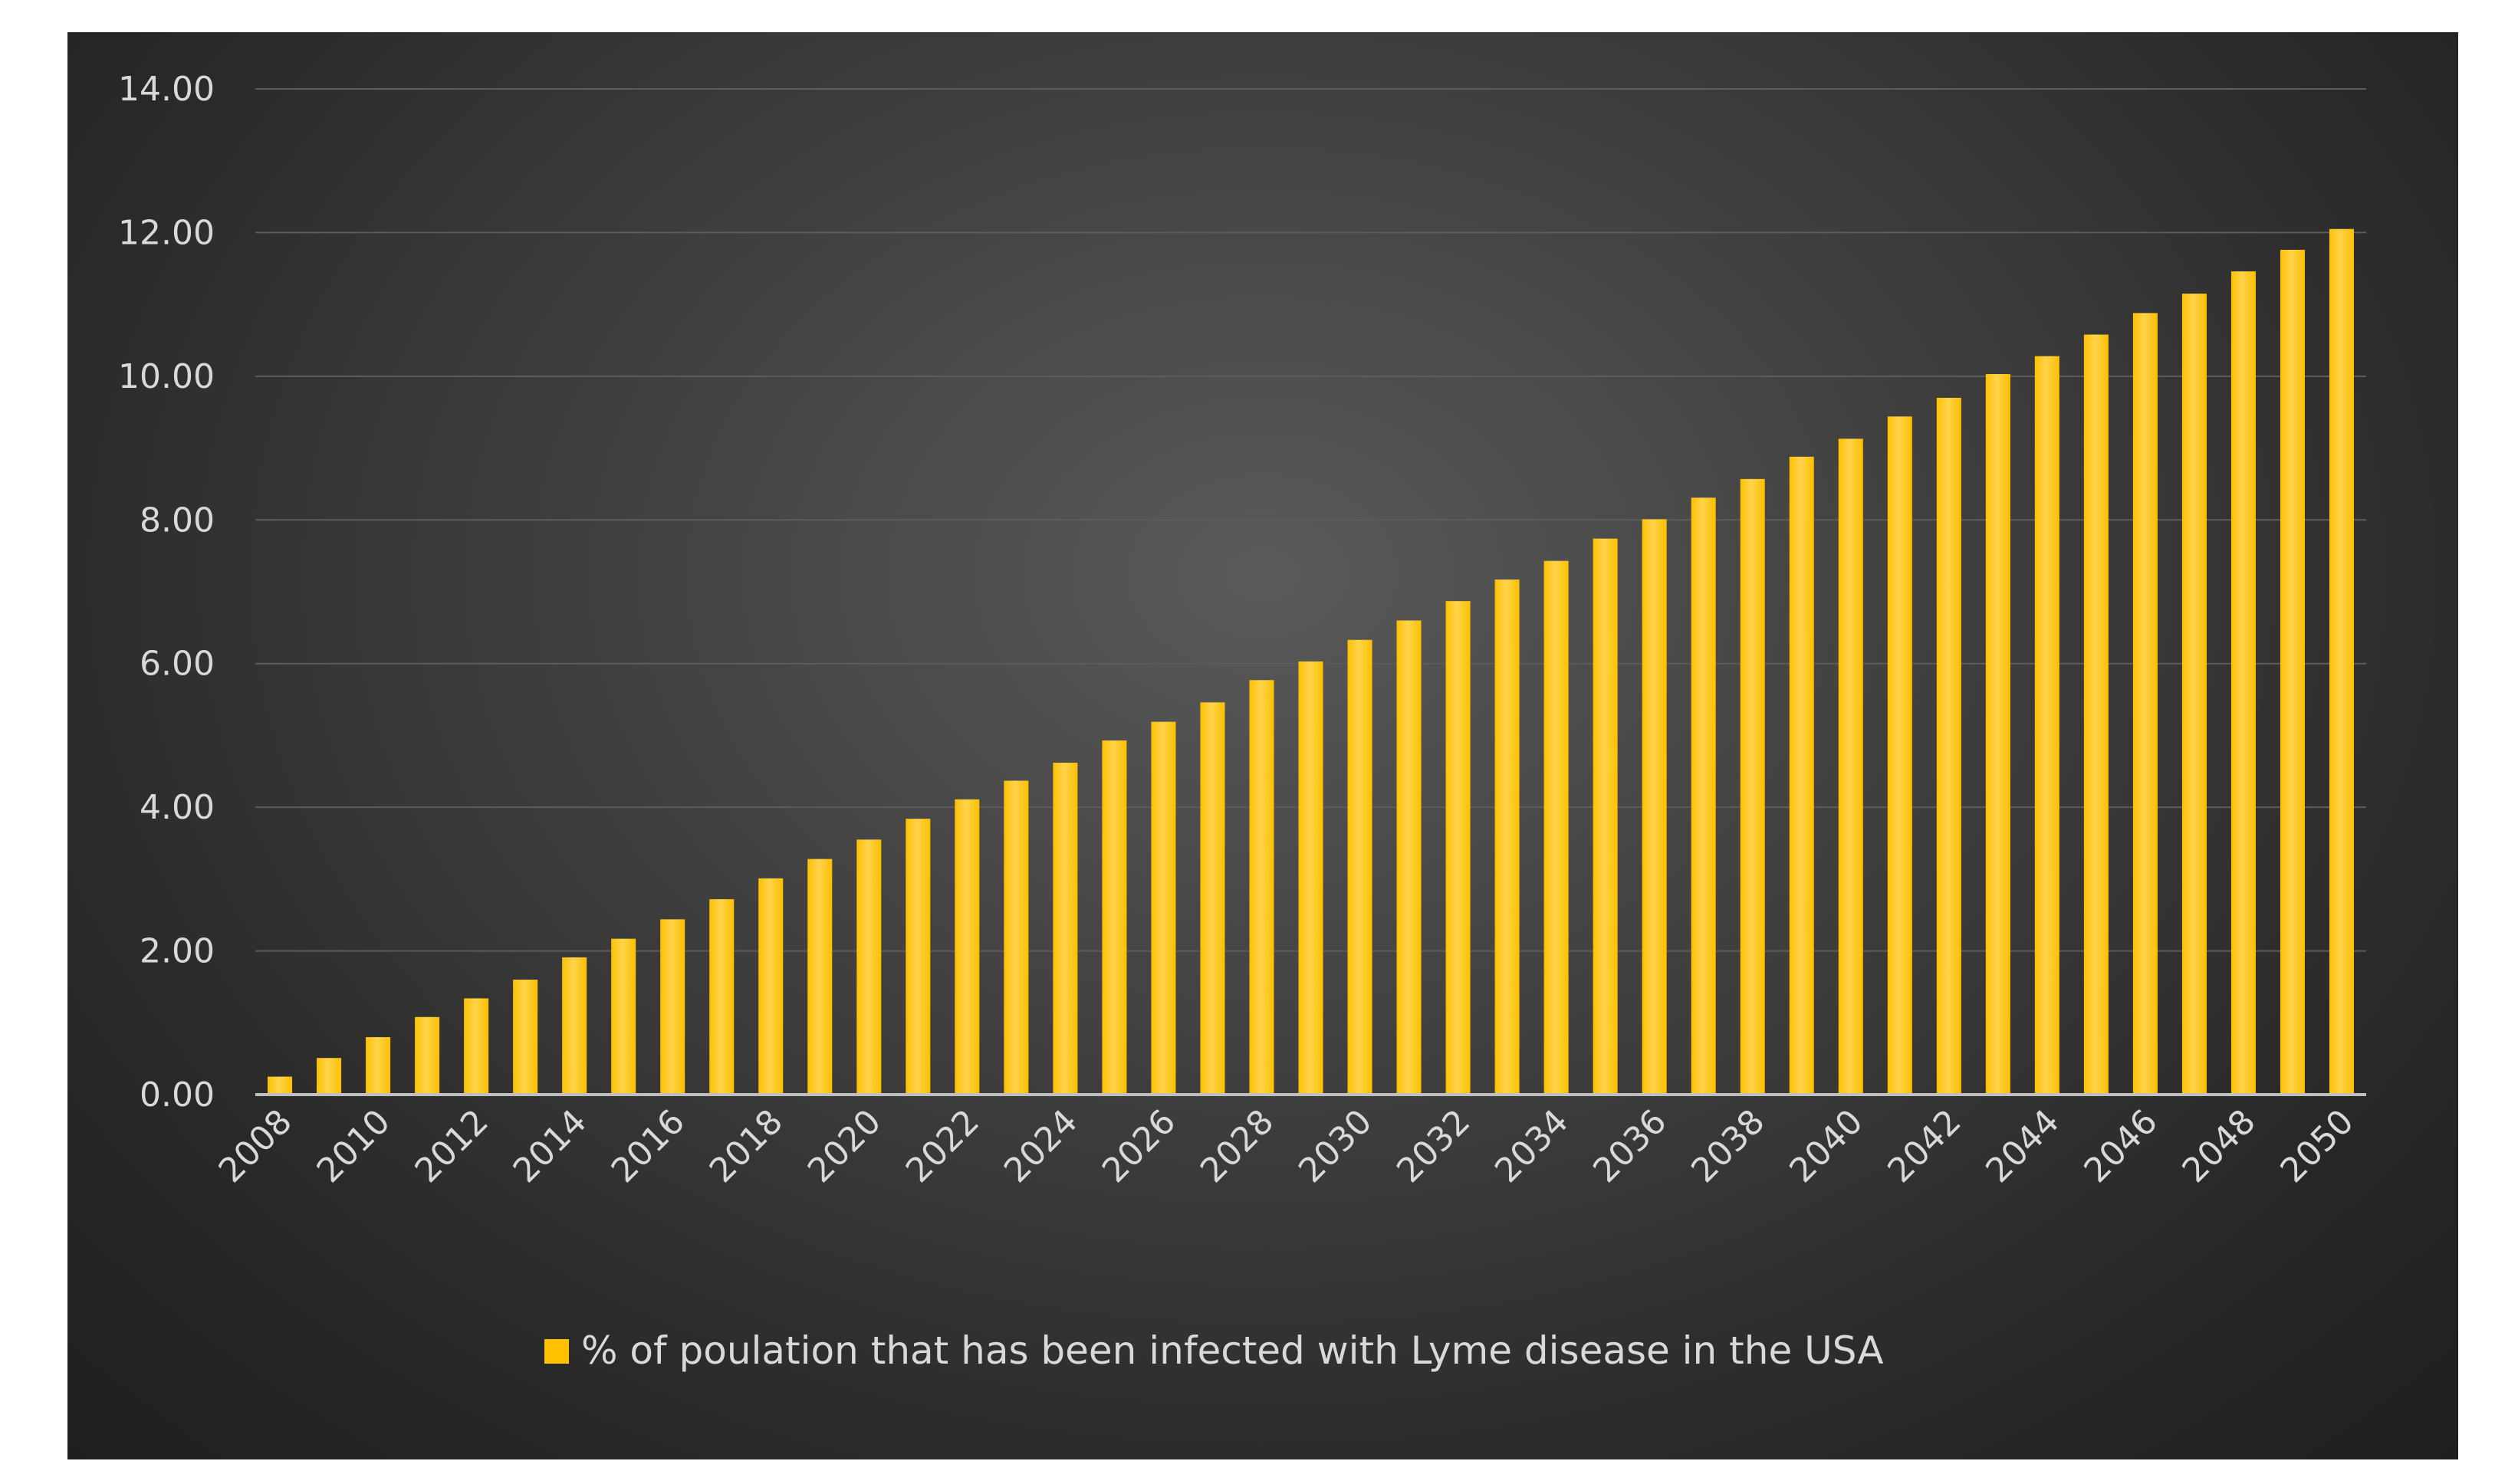  I want to click on bar-2044, so click(2046, 725).